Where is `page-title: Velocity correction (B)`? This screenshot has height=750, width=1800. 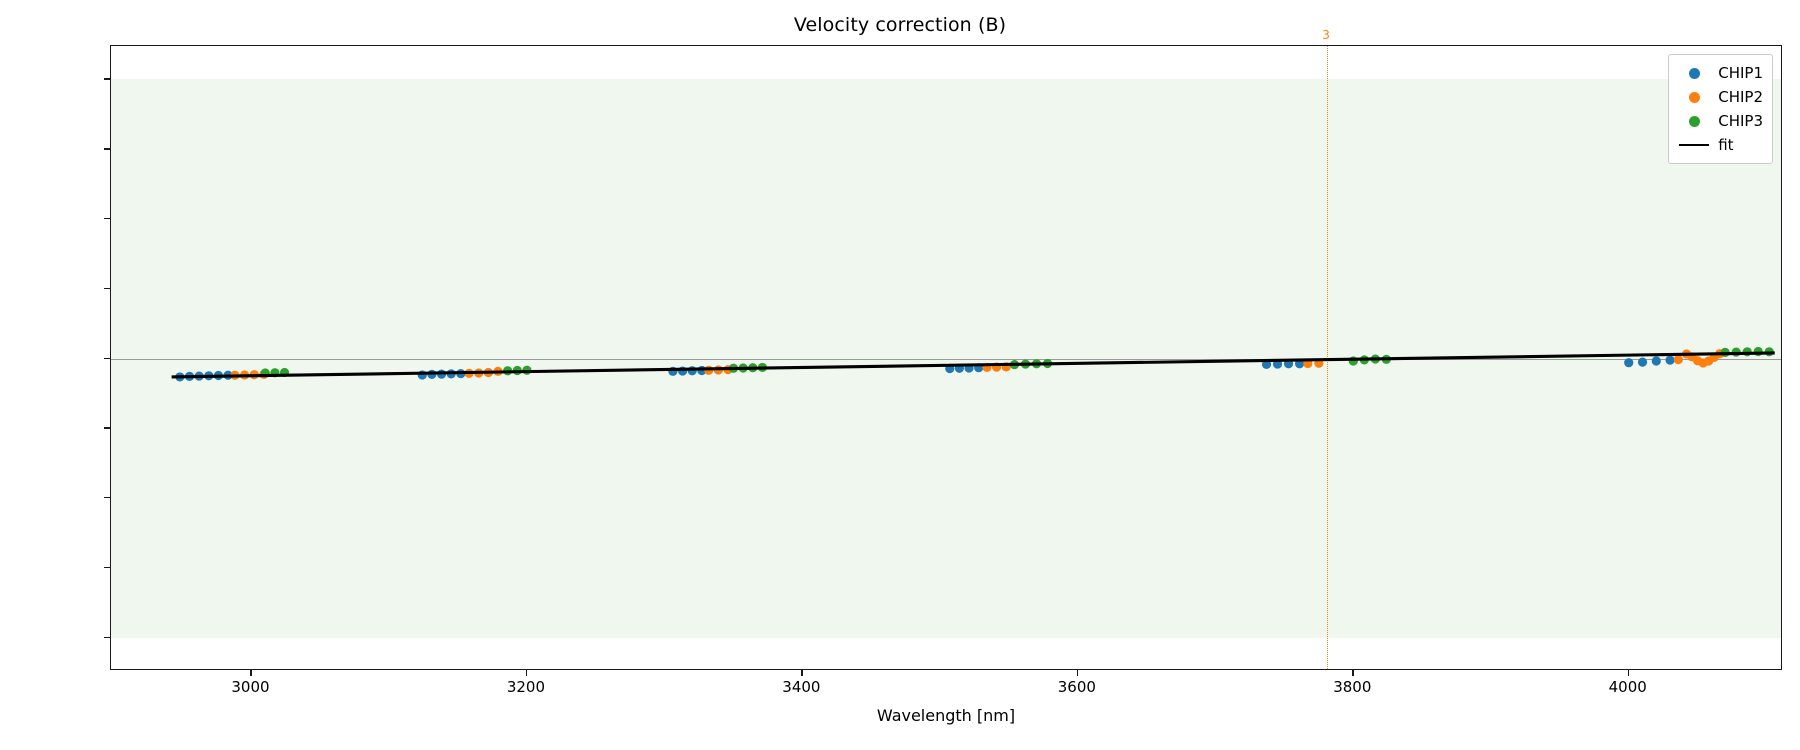
page-title: Velocity correction (B) is located at coordinates (900, 25).